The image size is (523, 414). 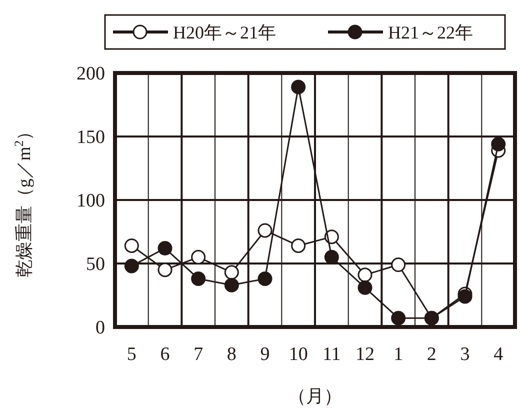 I want to click on x-tick-label: 11, so click(x=331, y=354).